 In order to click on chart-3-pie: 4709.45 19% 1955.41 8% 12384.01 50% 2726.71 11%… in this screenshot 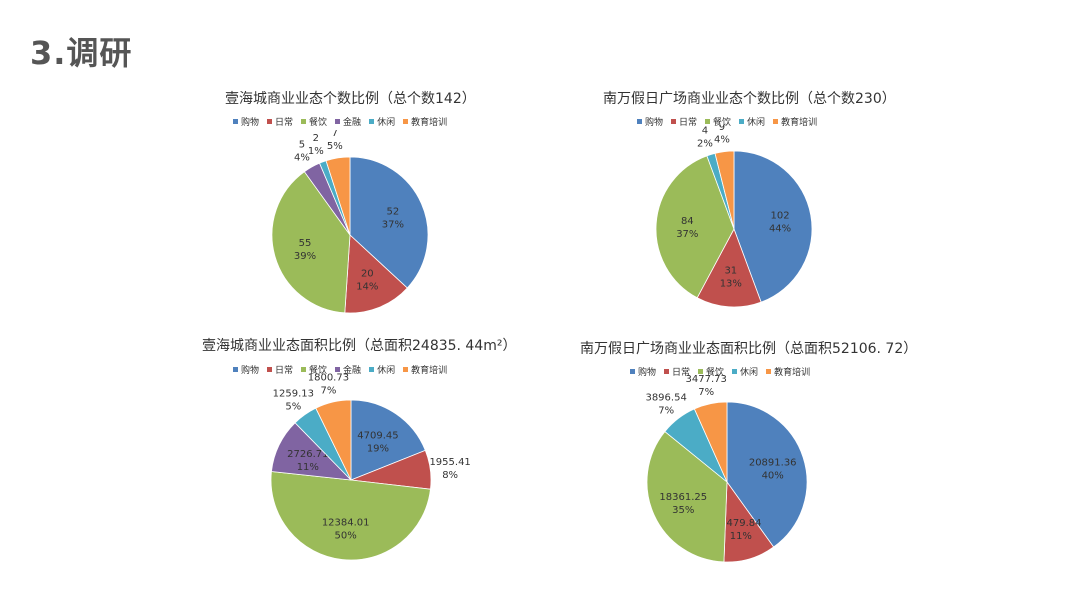, I will do `click(370, 467)`.